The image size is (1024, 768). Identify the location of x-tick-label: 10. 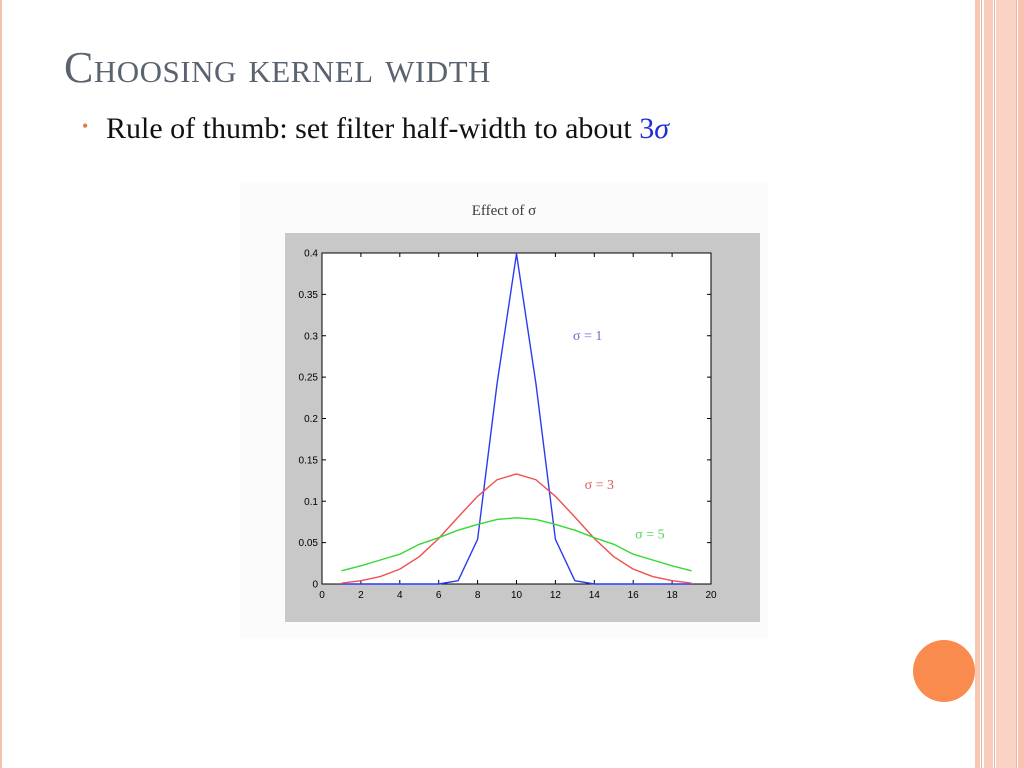
(517, 595).